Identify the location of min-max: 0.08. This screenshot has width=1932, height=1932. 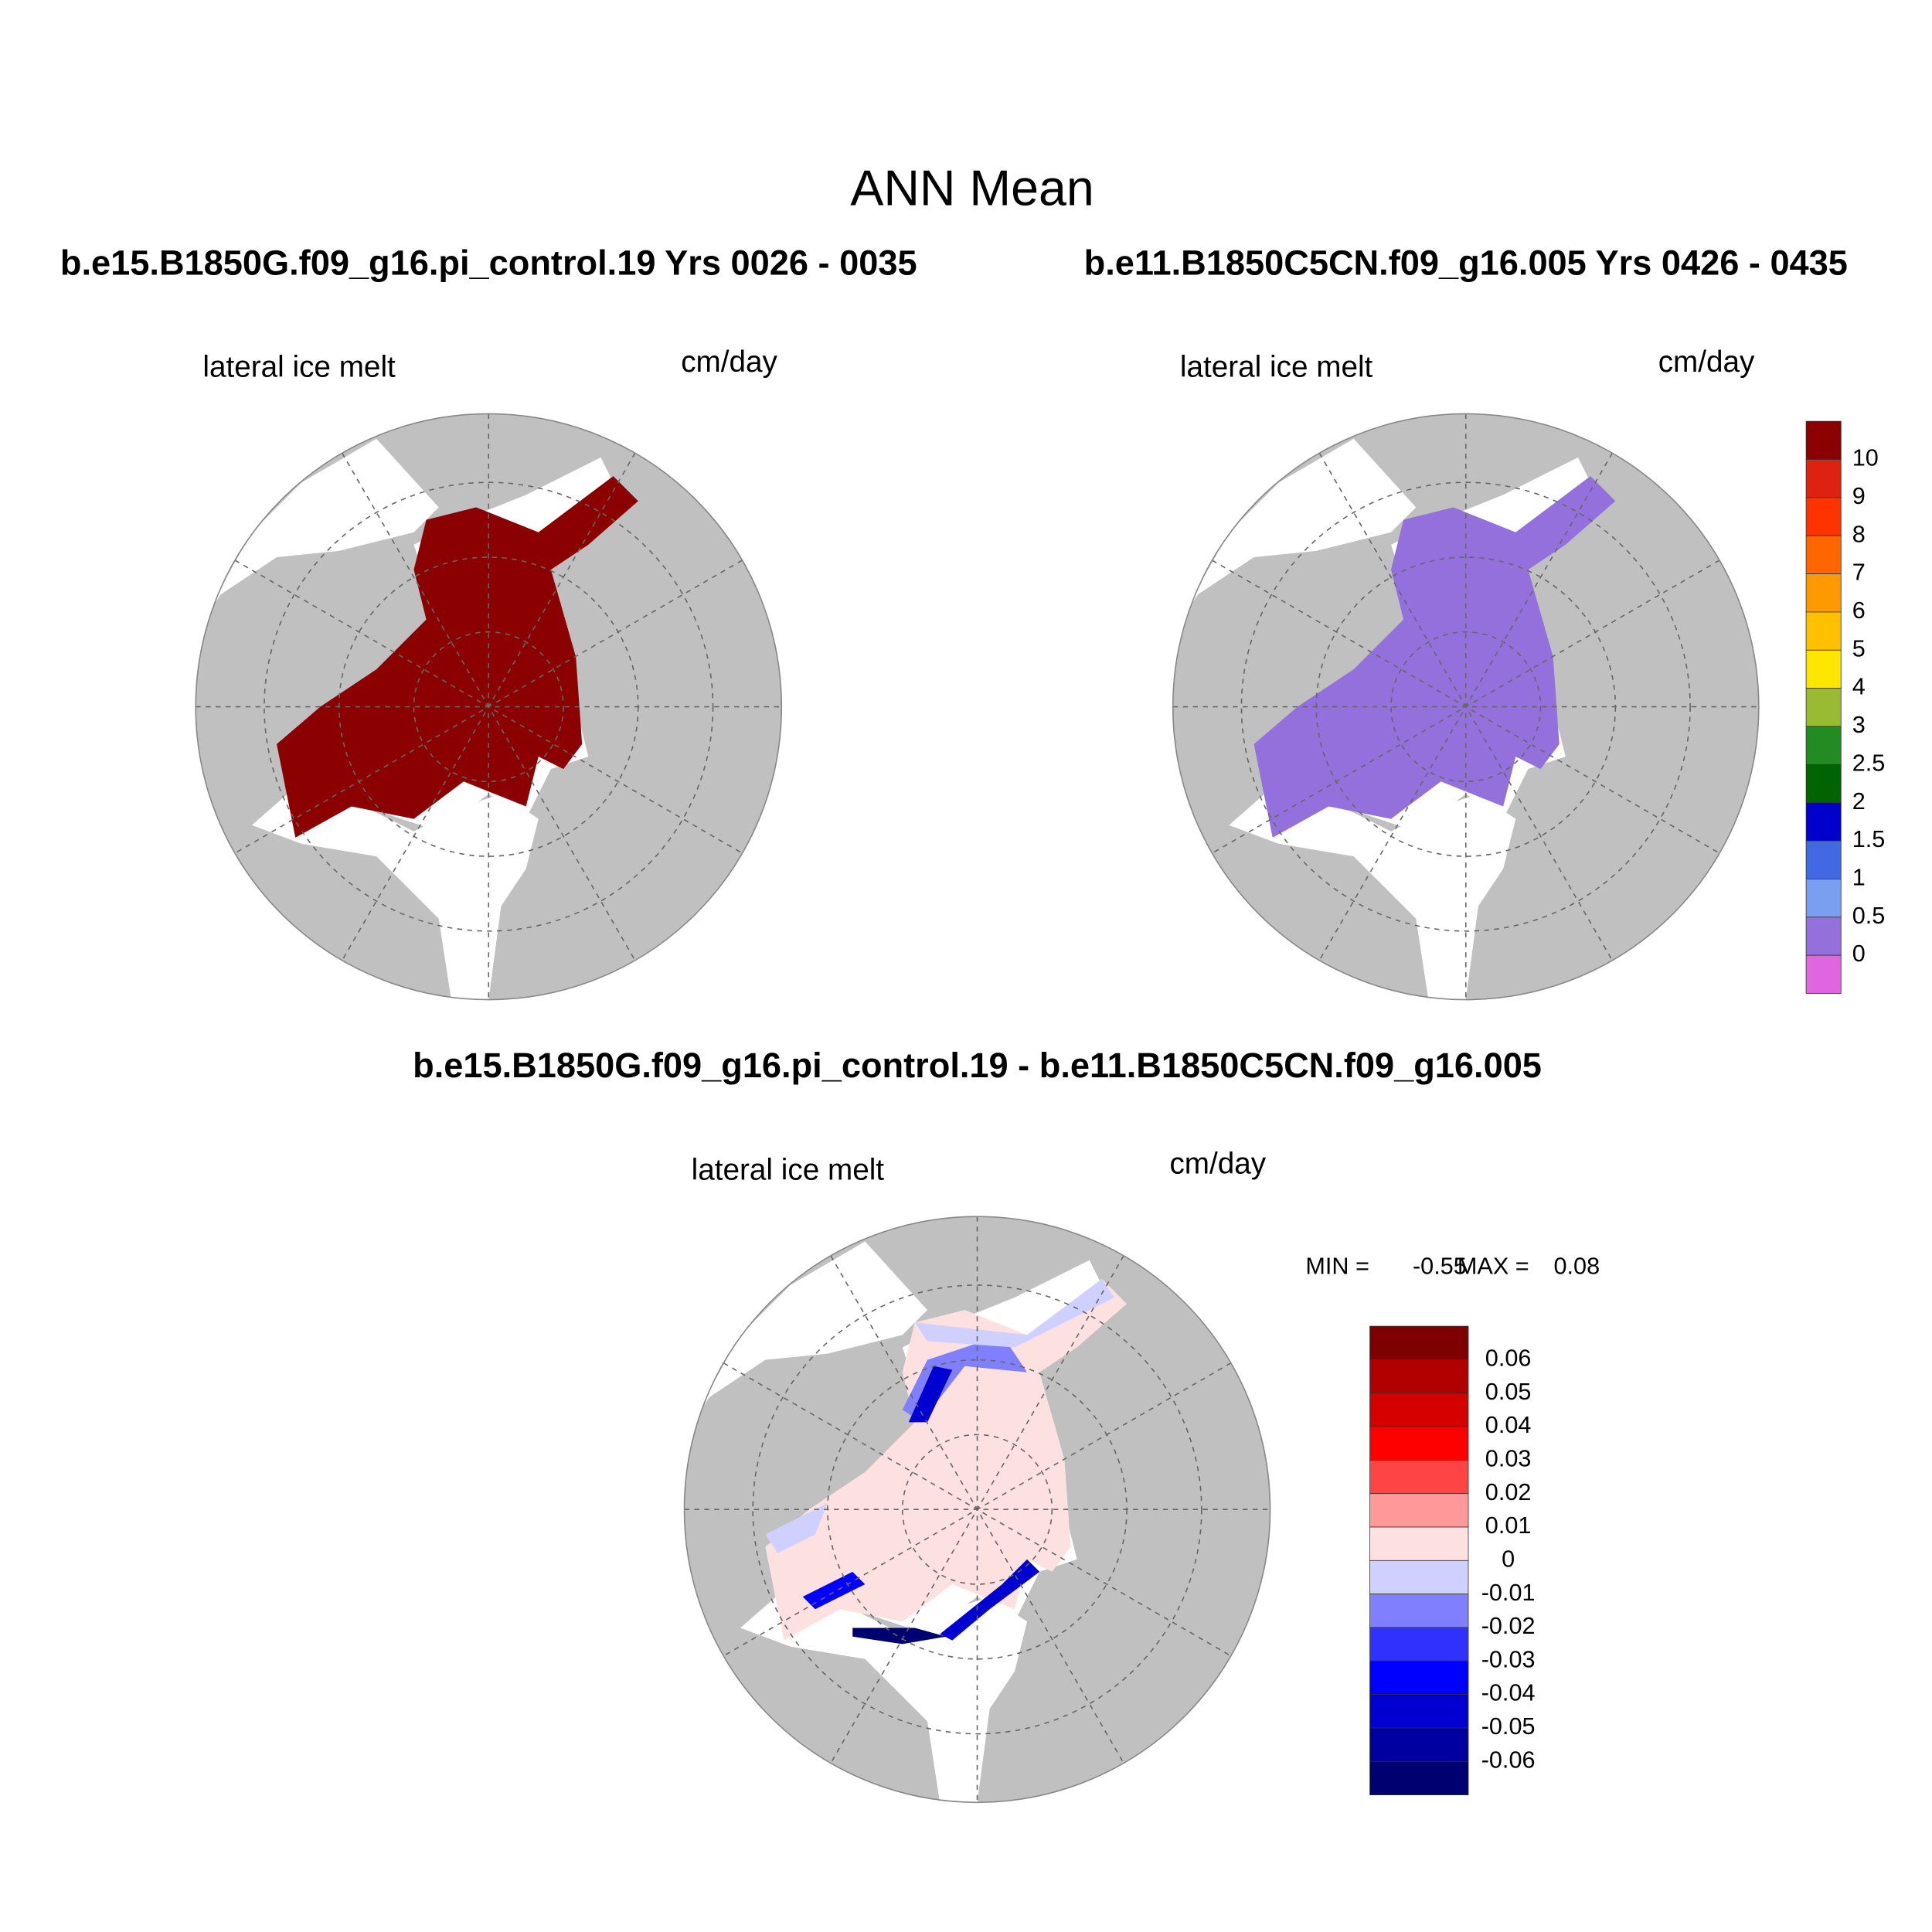
(1577, 1266).